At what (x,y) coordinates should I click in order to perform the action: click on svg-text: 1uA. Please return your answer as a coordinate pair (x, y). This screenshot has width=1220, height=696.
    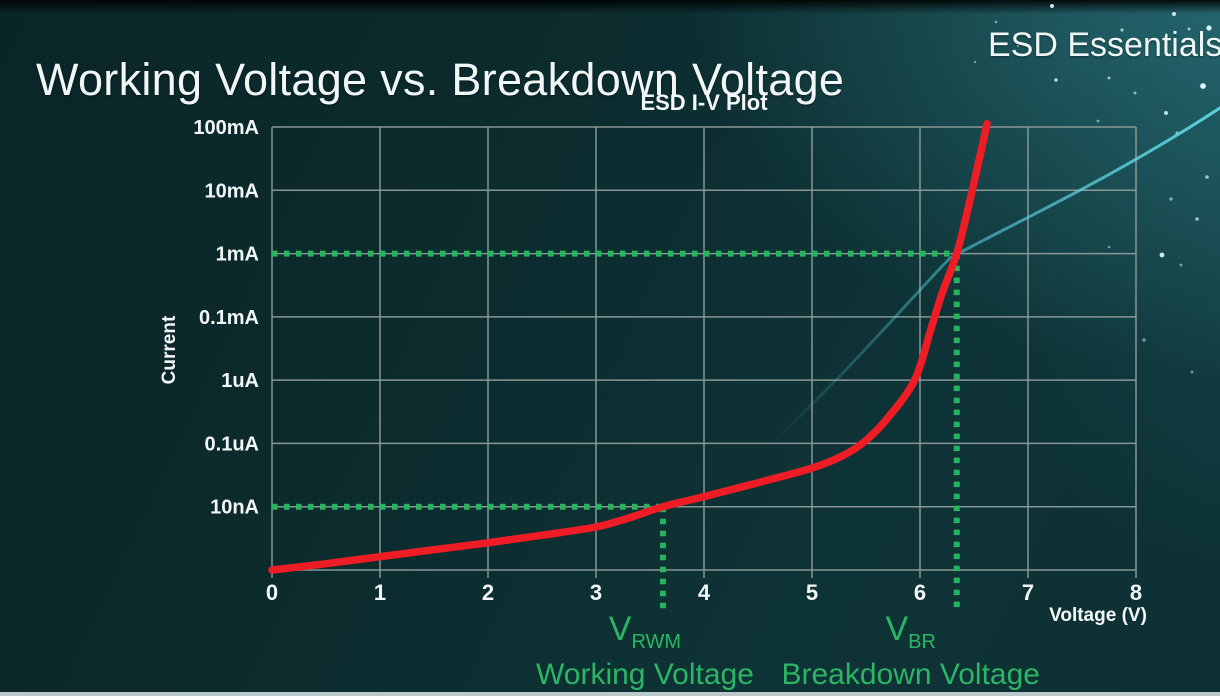
    Looking at the image, I should click on (240, 381).